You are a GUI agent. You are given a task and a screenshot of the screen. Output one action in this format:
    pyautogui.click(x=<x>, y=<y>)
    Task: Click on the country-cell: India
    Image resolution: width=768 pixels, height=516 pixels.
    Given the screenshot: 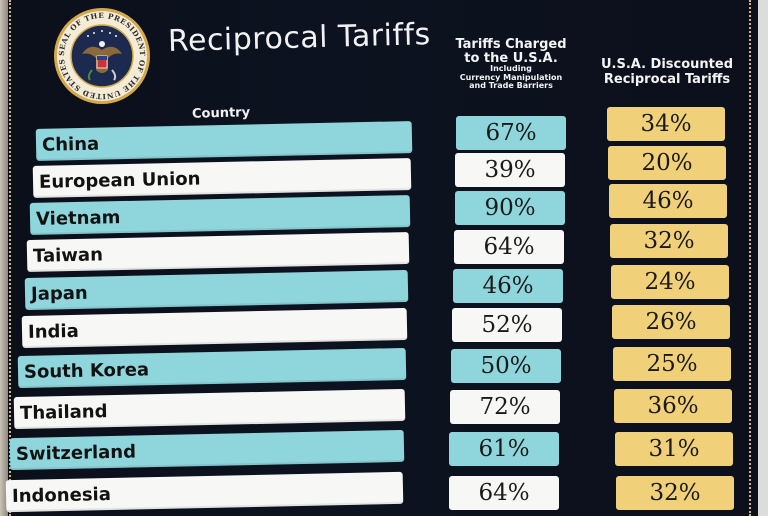 What is the action you would take?
    pyautogui.click(x=214, y=328)
    